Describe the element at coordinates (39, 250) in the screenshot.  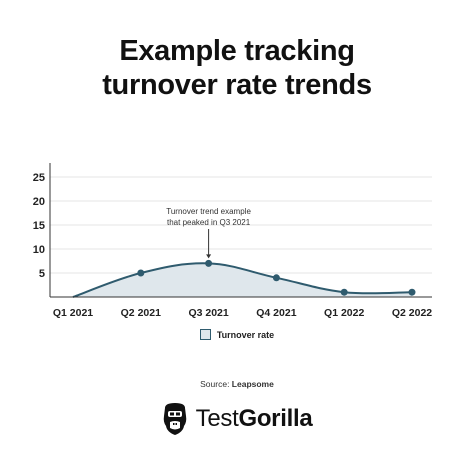
I see `y-tick-label: 10` at that location.